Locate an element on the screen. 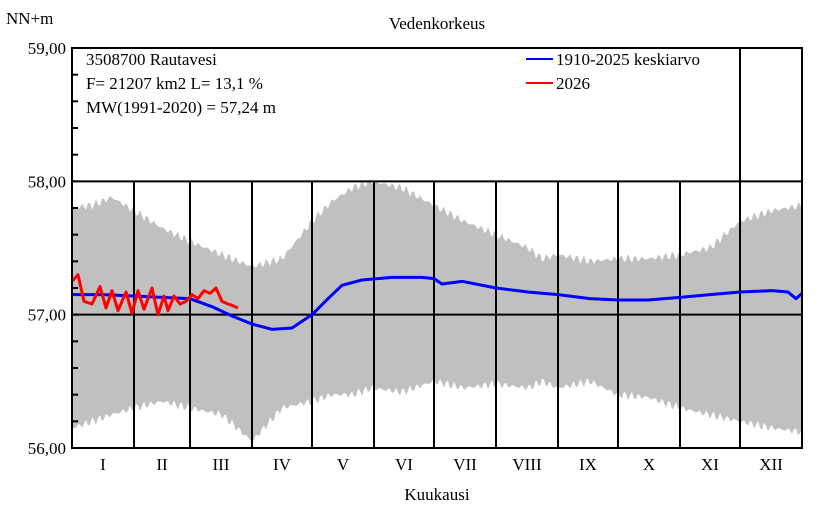  month-label: I is located at coordinates (103, 464).